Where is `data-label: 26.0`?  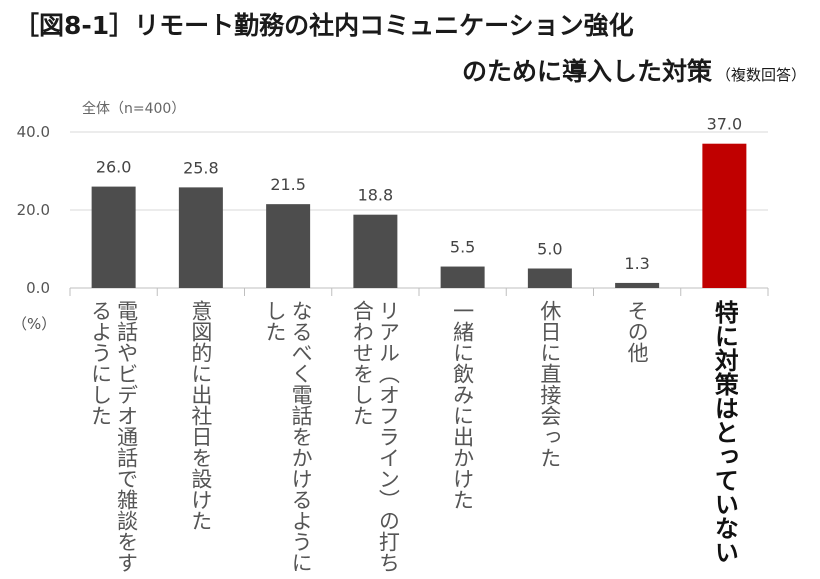
data-label: 26.0 is located at coordinates (114, 167).